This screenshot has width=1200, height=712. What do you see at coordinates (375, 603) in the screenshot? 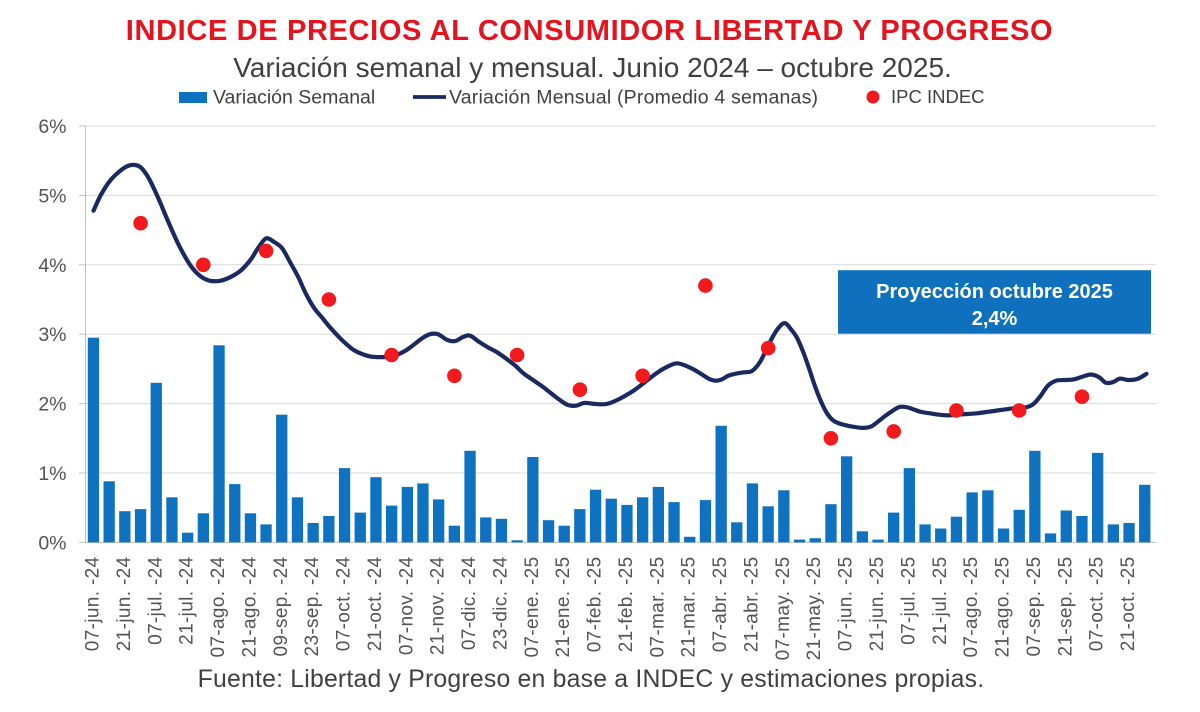
I see `svg-text: 21-oct. -24` at bounding box center [375, 603].